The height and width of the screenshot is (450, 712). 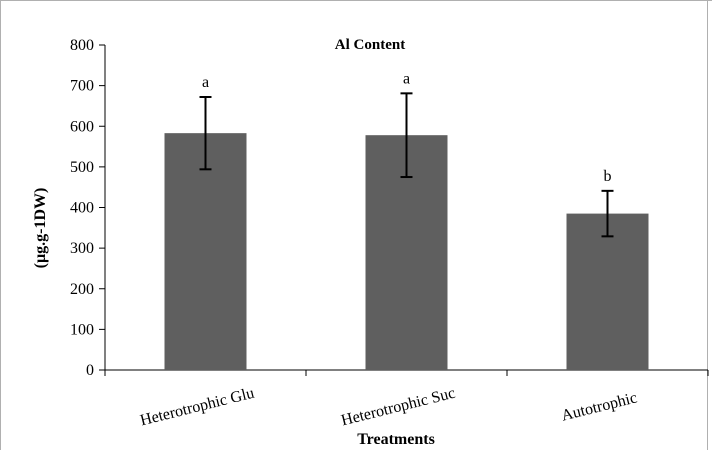 What do you see at coordinates (90, 370) in the screenshot?
I see `y-tick-label: 0` at bounding box center [90, 370].